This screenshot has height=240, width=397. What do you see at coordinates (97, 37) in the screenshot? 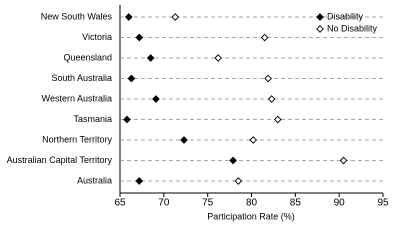
I see `y-tick-label: Victoria` at bounding box center [97, 37].